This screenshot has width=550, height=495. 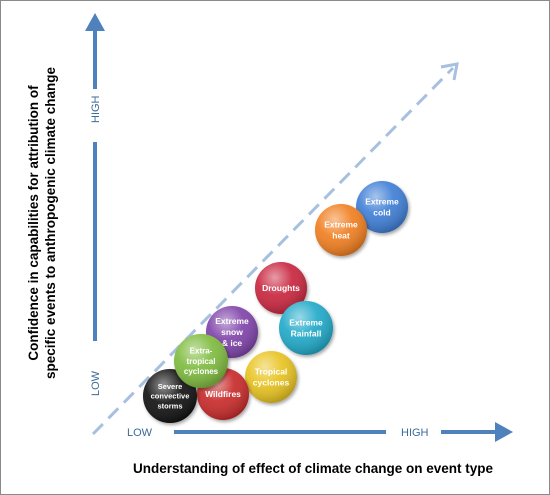 What do you see at coordinates (95, 22) in the screenshot?
I see `y-axis-arrowhead` at bounding box center [95, 22].